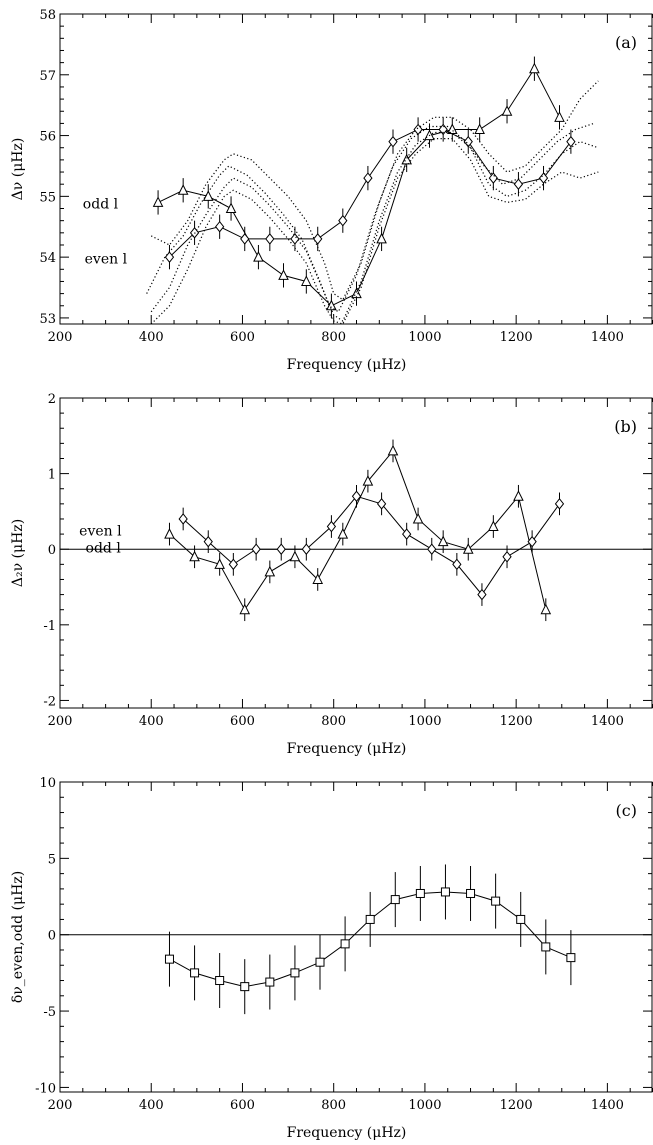 The width and height of the screenshot is (653, 1145). I want to click on y-axis-label: Δ₂ν (μHz), so click(18, 553).